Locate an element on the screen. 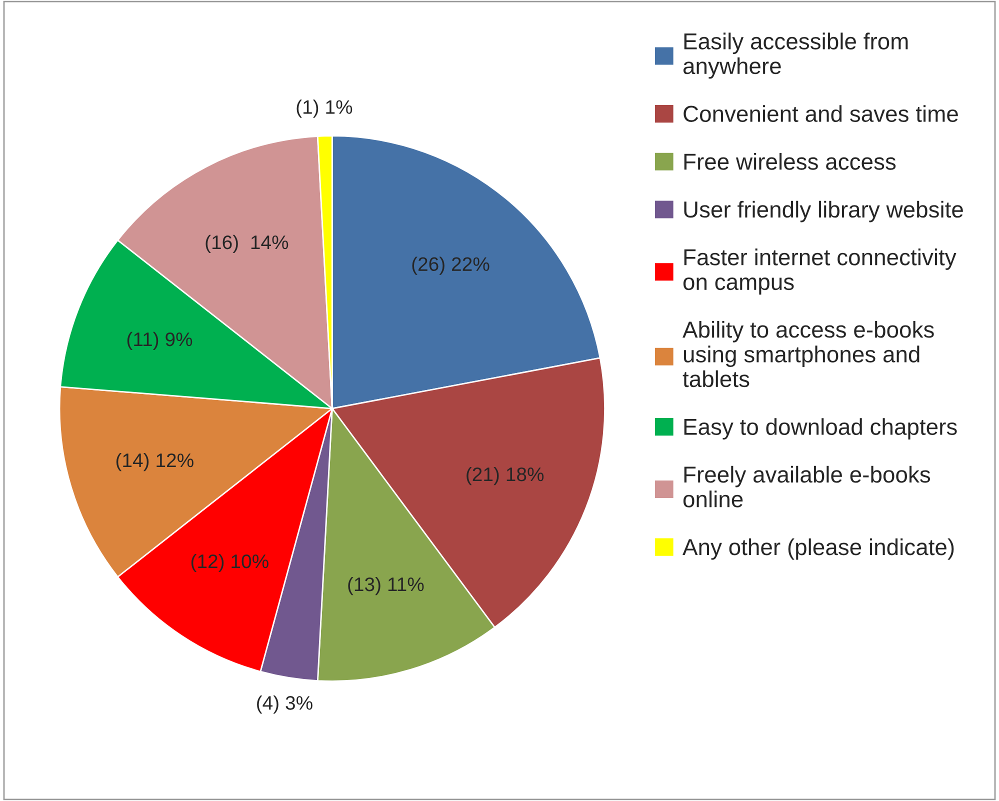 The height and width of the screenshot is (801, 999). legend-label: Convenient and saves time is located at coordinates (821, 113).